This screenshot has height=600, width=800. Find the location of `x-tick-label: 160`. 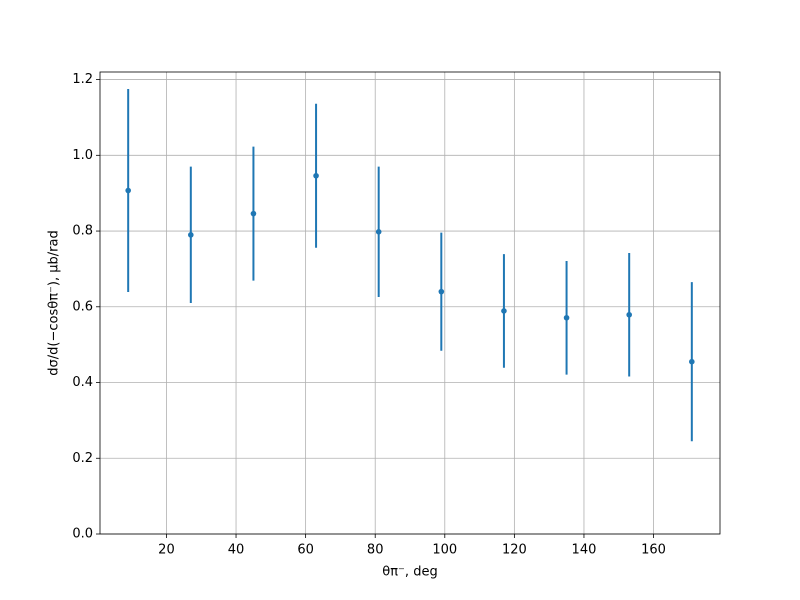

x-tick-label: 160 is located at coordinates (653, 550).